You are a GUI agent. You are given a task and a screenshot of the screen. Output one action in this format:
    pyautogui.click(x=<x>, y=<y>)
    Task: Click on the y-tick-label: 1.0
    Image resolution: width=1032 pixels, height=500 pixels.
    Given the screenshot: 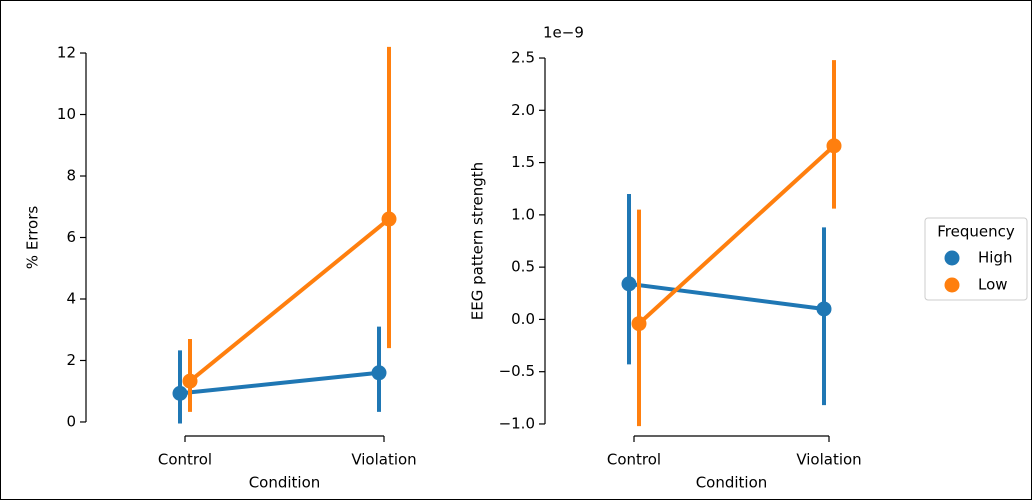 What is the action you would take?
    pyautogui.click(x=523, y=214)
    